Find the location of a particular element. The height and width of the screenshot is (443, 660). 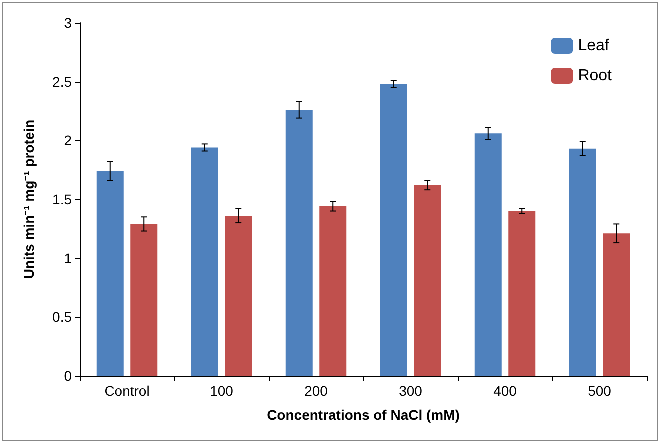

y-tick-label: 3 is located at coordinates (68, 23).